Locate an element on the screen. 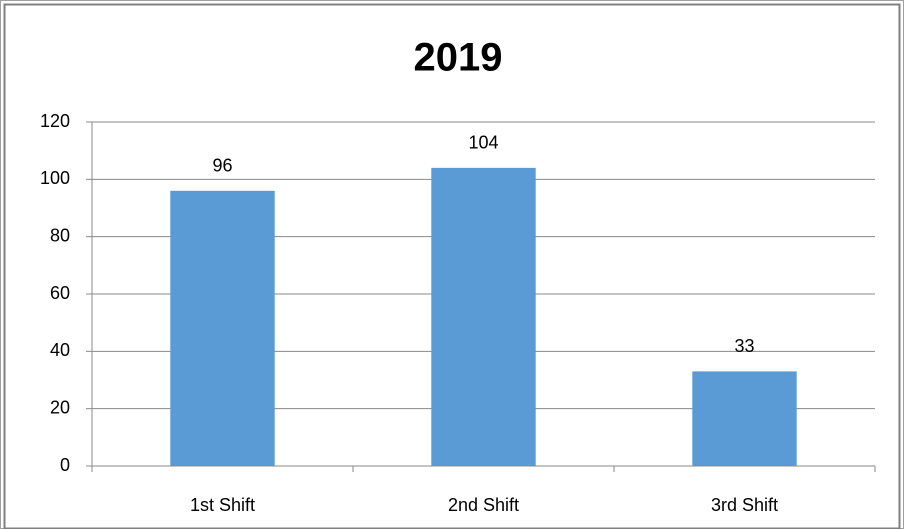 This screenshot has width=904, height=529. x-tick-label: 3rd Shift is located at coordinates (744, 505).